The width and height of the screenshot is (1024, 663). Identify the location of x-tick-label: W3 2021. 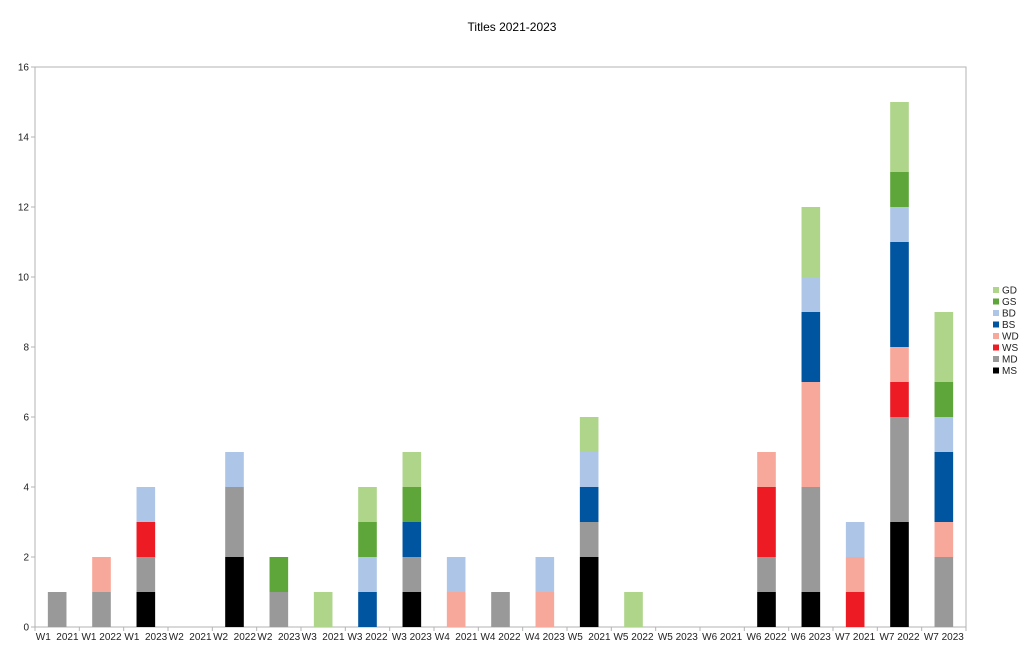
(323, 637).